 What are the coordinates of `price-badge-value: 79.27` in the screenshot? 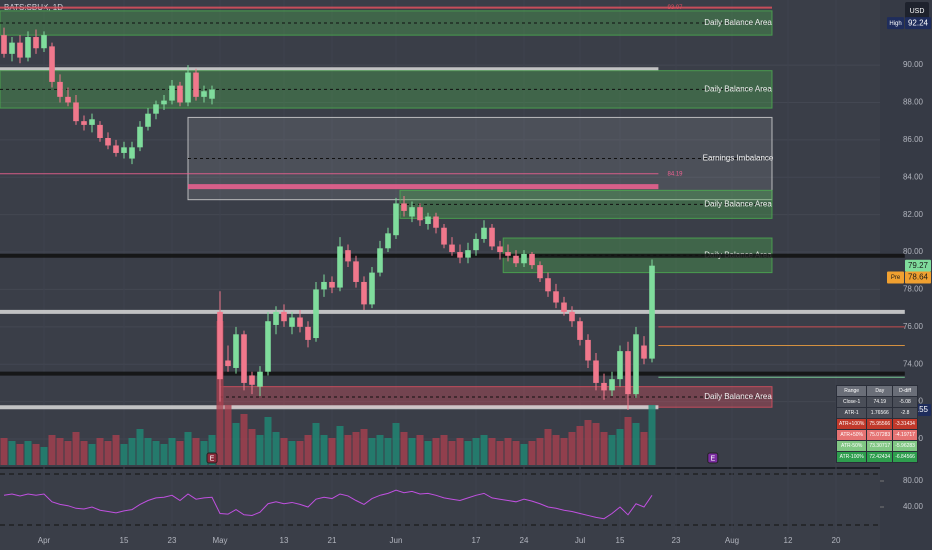 It's located at (918, 265).